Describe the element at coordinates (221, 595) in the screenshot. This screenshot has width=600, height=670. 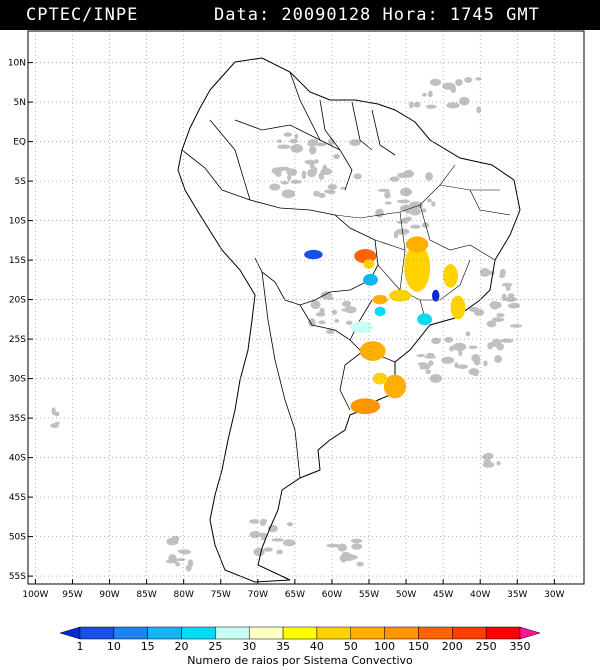
I see `lon-label: 75W` at that location.